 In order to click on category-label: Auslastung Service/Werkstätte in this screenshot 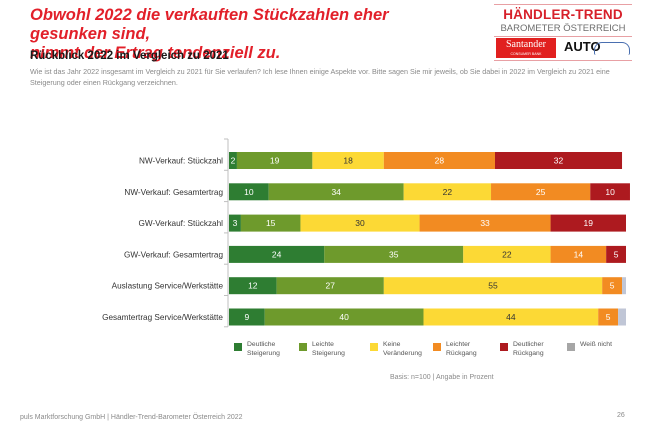, I will do `click(168, 286)`.